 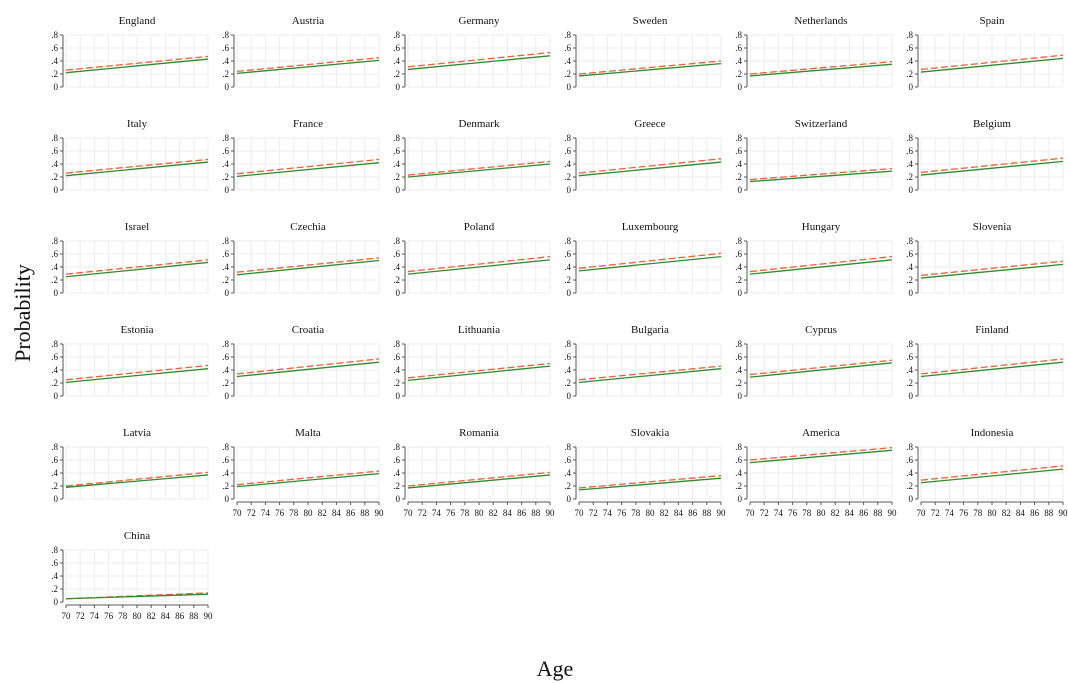 What do you see at coordinates (816, 472) in the screenshot?
I see `panel: America 0 .2 .4 .6 .8 70 72 74 76 78 80 82 84 86 88 90` at bounding box center [816, 472].